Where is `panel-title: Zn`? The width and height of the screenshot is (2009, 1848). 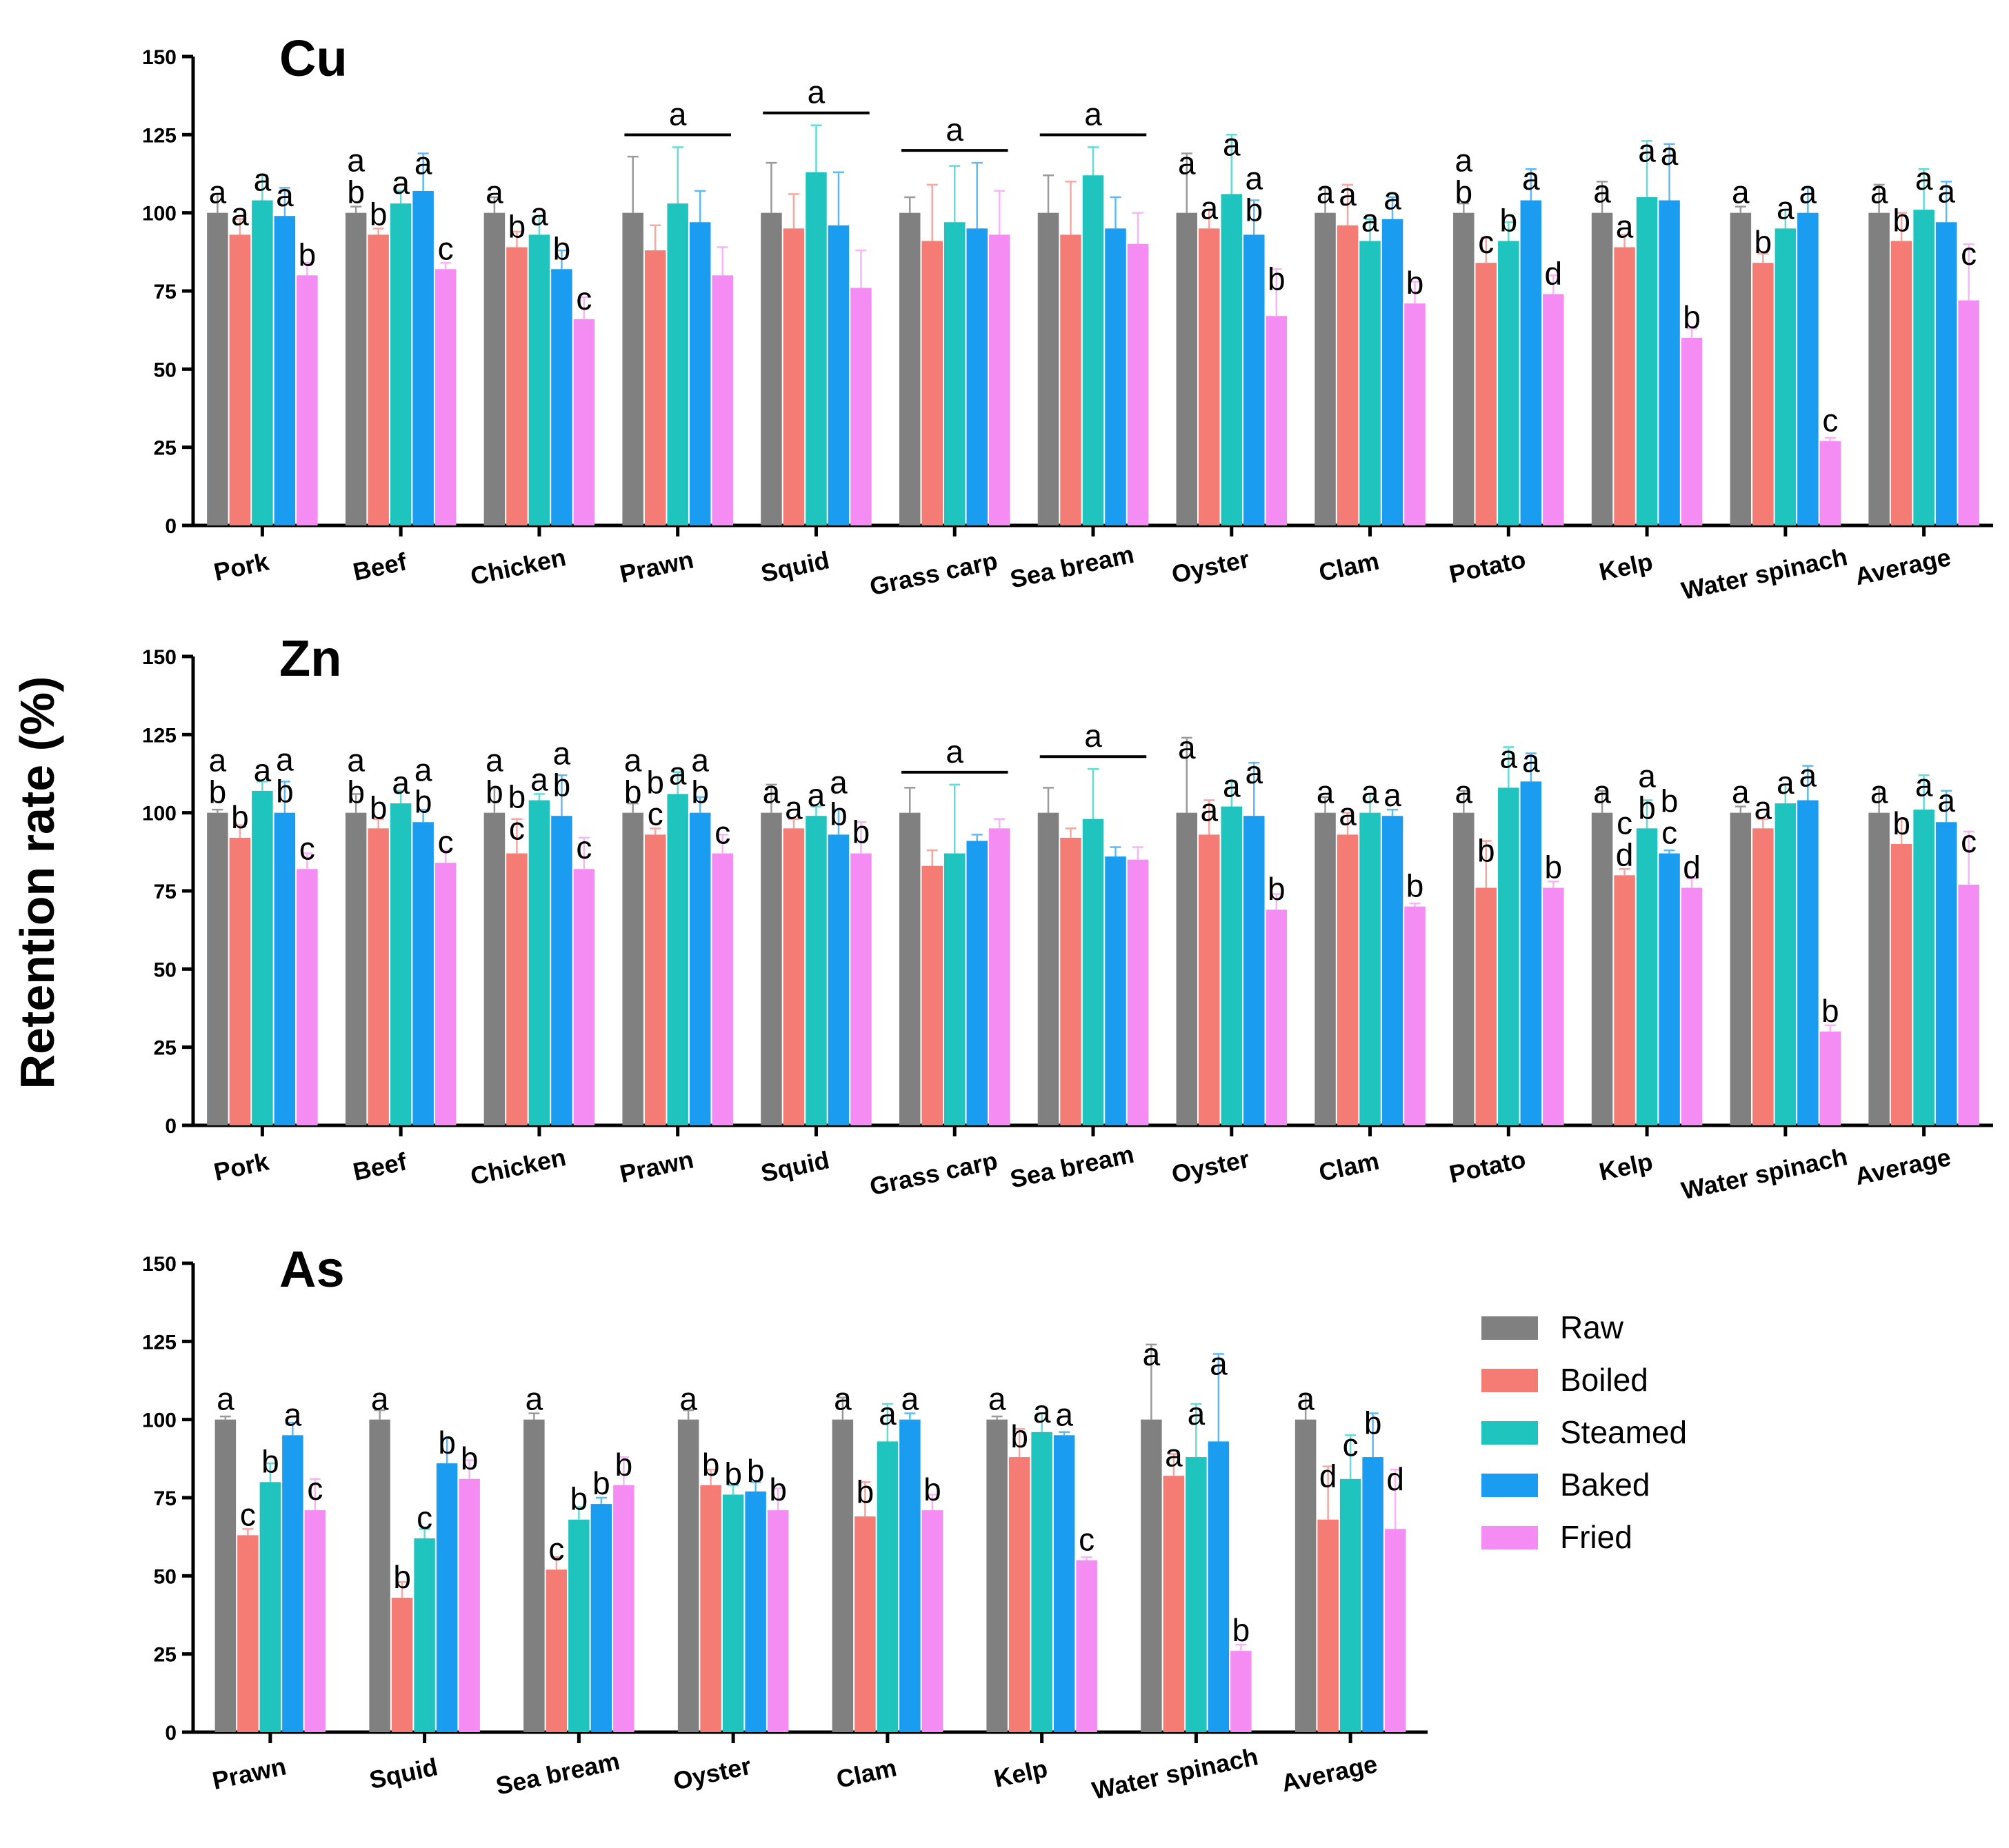 panel-title: Zn is located at coordinates (310, 658).